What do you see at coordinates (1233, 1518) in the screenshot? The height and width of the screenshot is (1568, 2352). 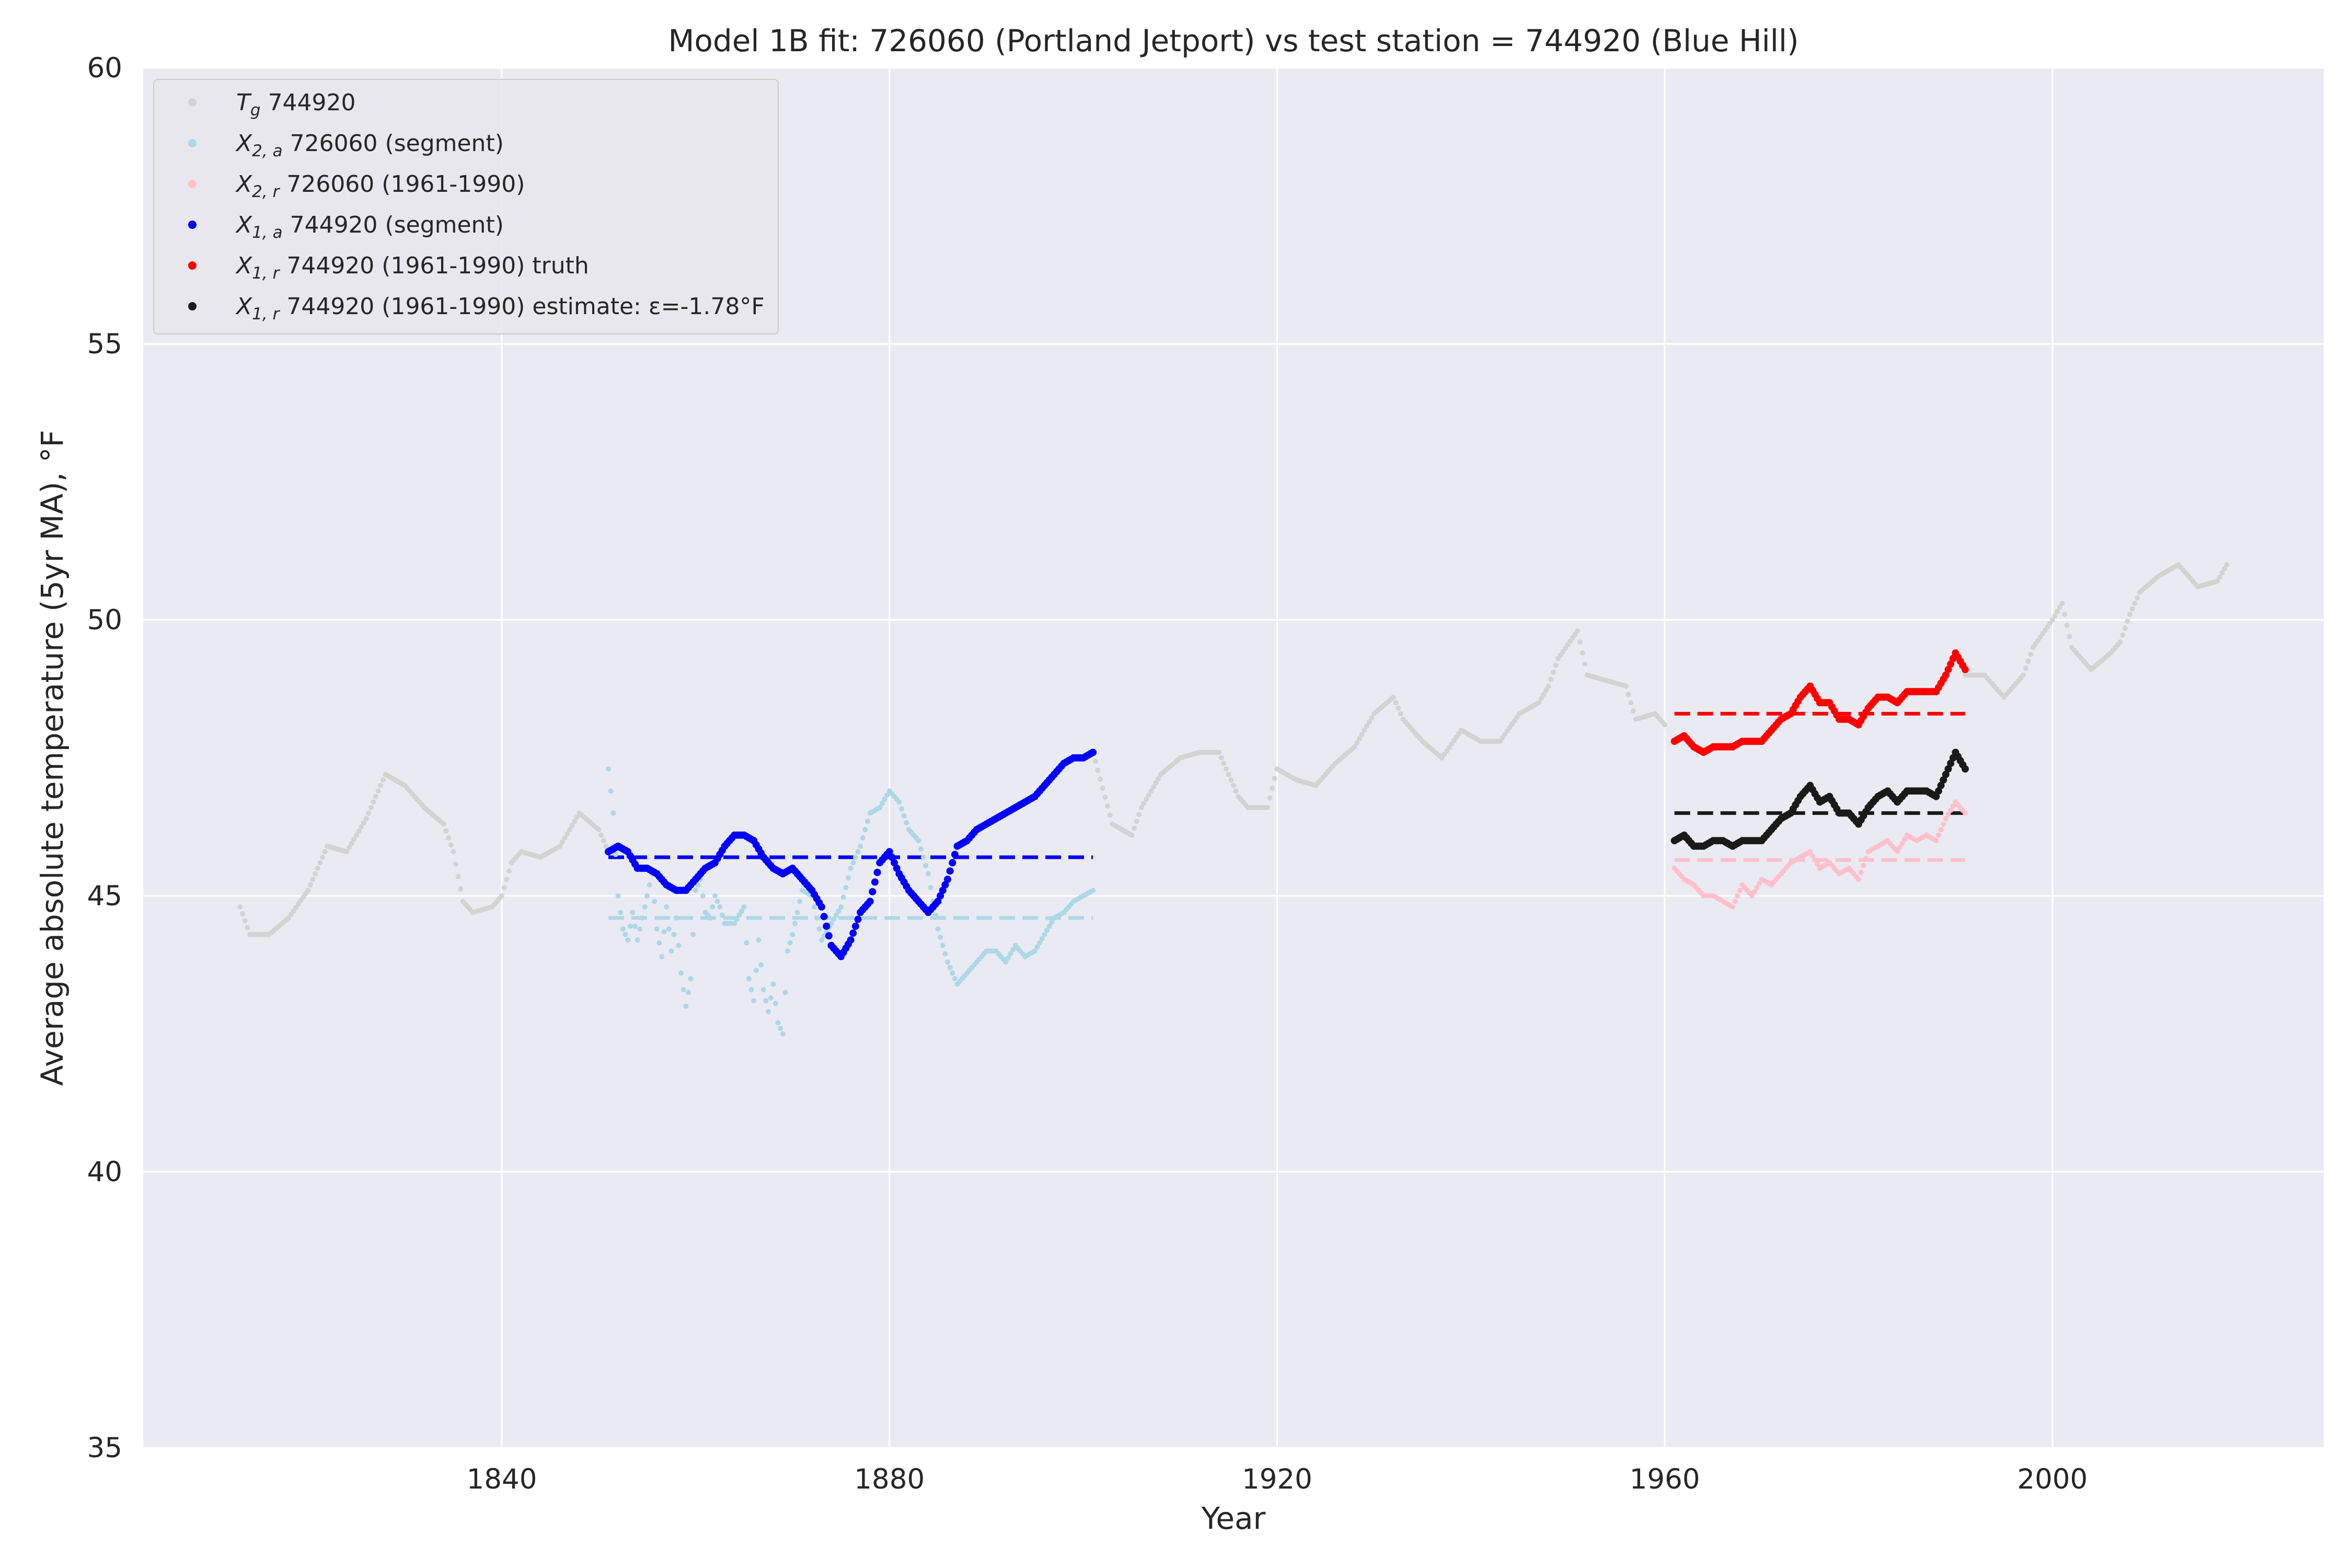 I see `x-axis-label: Year` at bounding box center [1233, 1518].